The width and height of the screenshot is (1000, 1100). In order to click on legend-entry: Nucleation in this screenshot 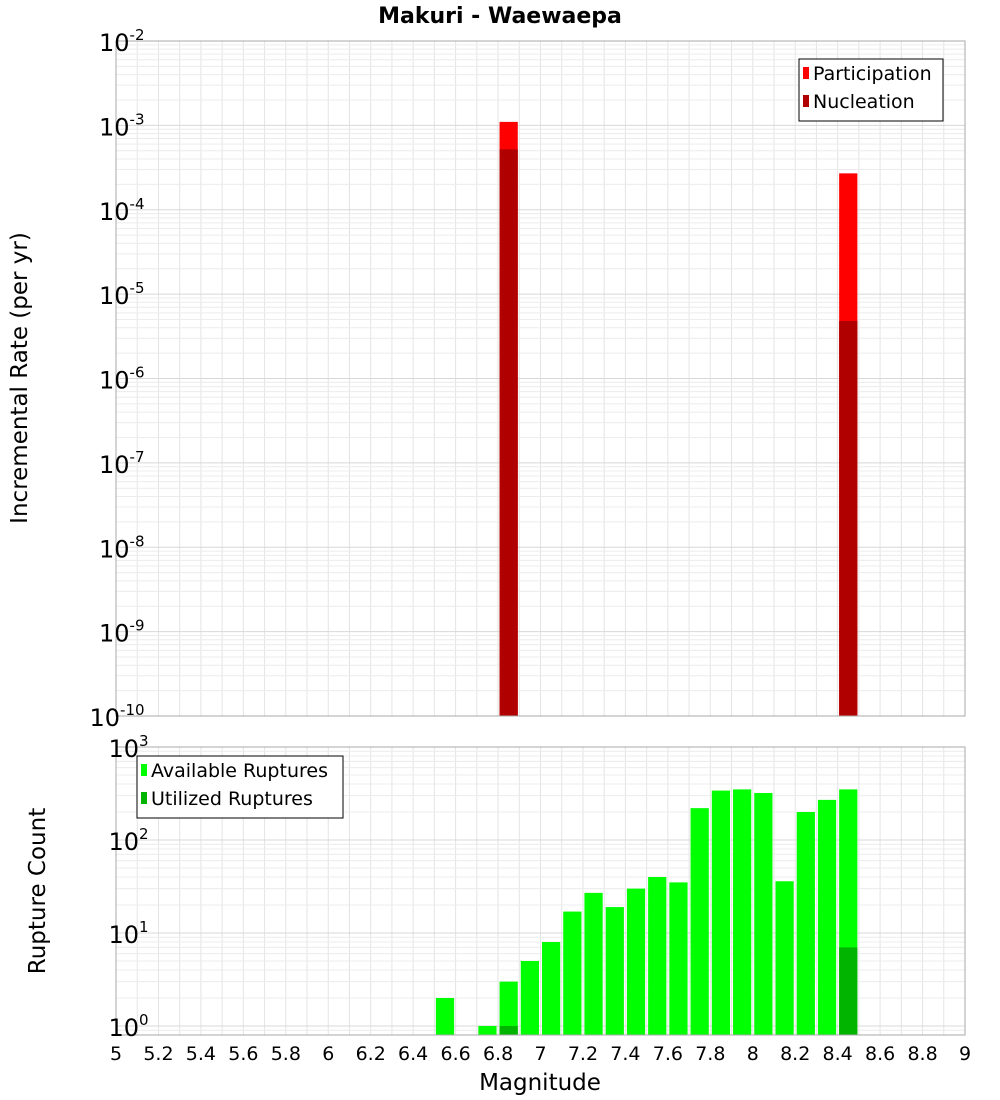, I will do `click(864, 102)`.